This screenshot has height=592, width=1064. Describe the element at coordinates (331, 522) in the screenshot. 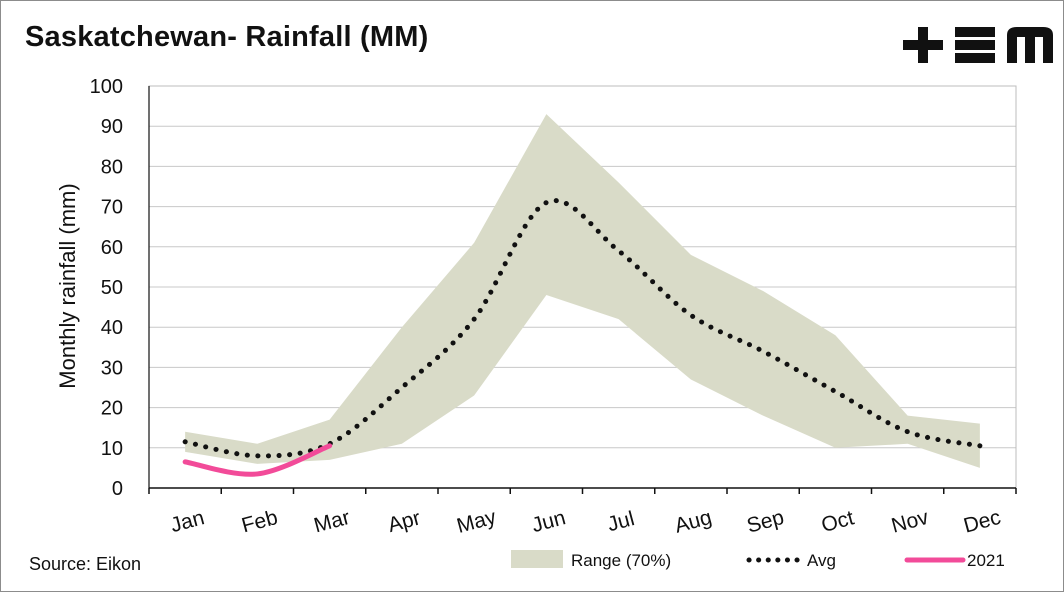

I see `x-tick-label: Mar` at that location.